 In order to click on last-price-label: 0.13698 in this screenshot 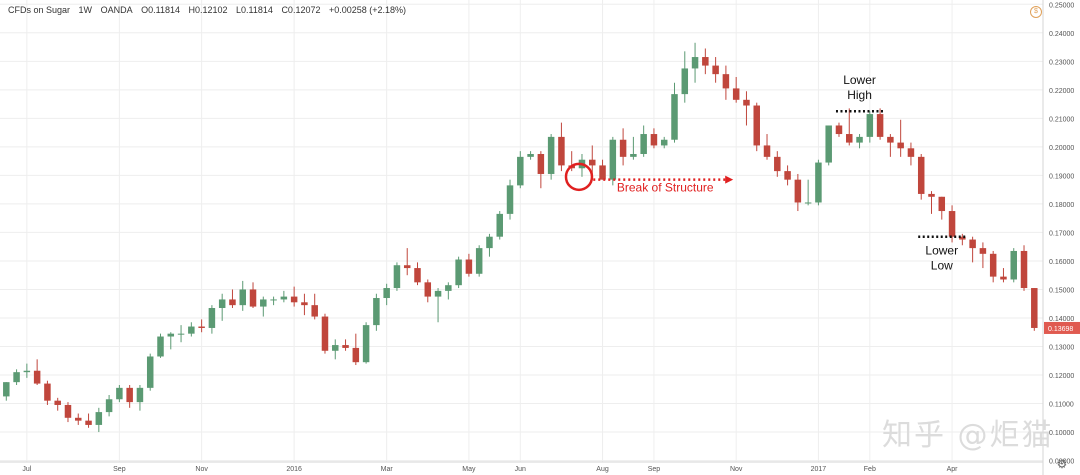, I will do `click(1060, 329)`.